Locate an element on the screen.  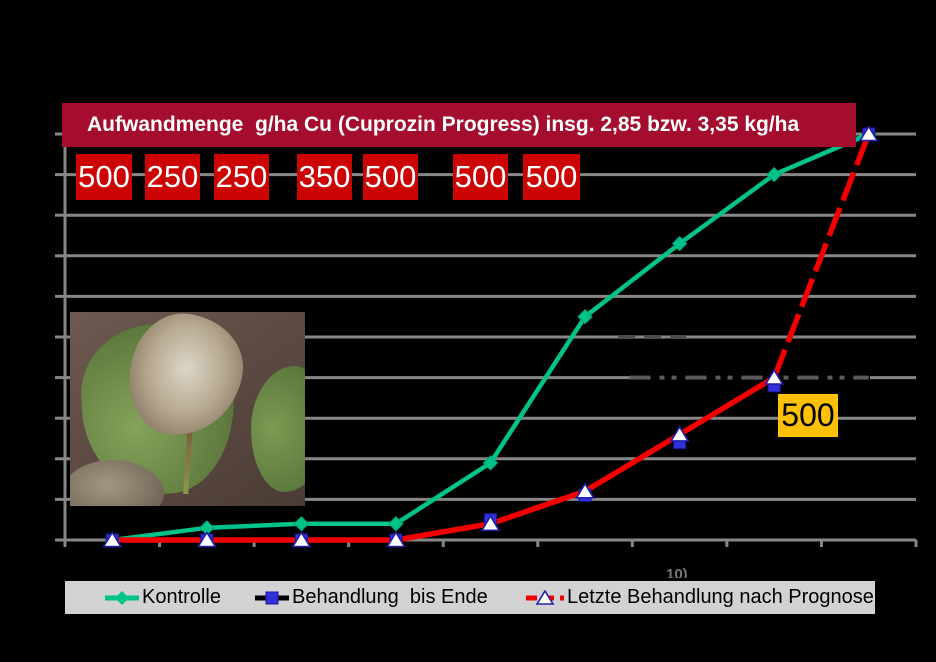
diamond-marker-icon is located at coordinates (122, 597).